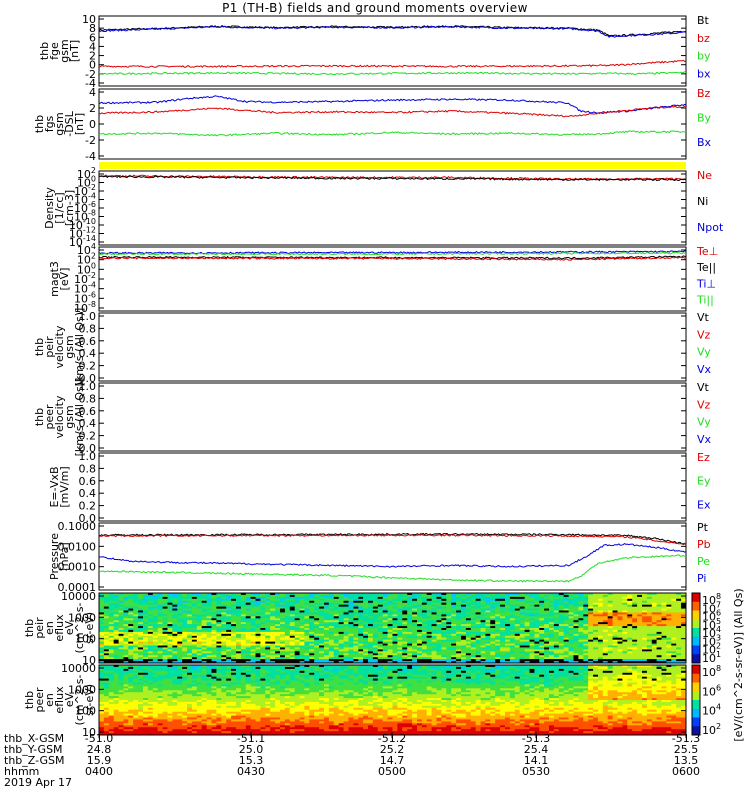  What do you see at coordinates (704, 352) in the screenshot?
I see `legend-Vy: Vy` at bounding box center [704, 352].